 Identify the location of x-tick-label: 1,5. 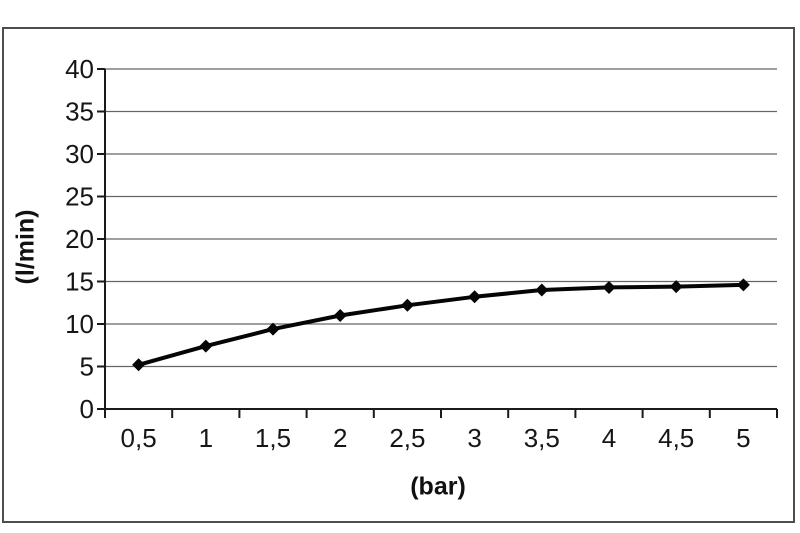
(273, 438).